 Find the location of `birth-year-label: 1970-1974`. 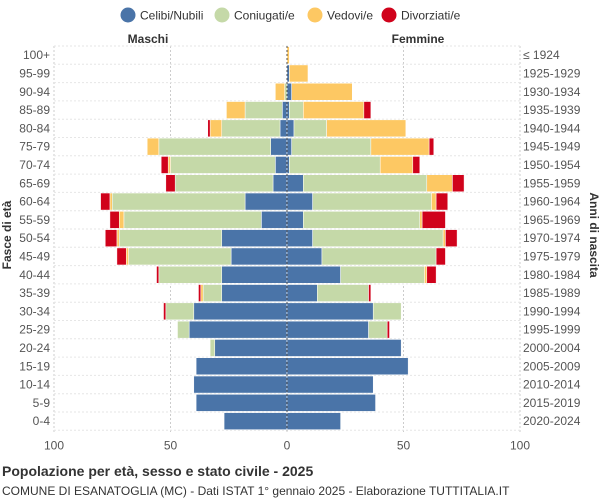

birth-year-label: 1970-1974 is located at coordinates (552, 238).